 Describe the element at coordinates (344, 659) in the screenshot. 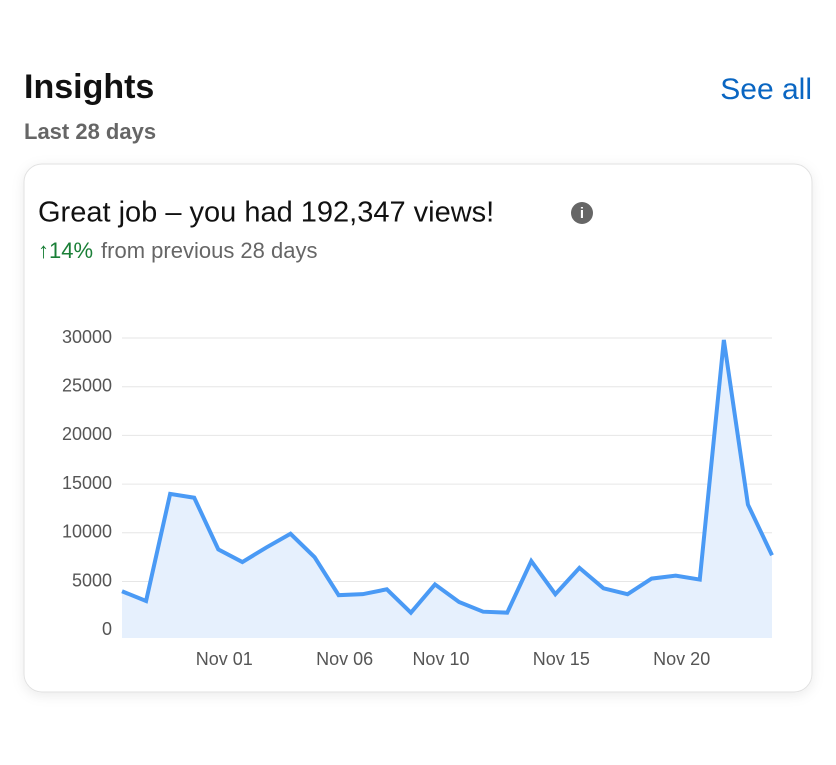

I see `x-tick-label: Nov 06` at that location.